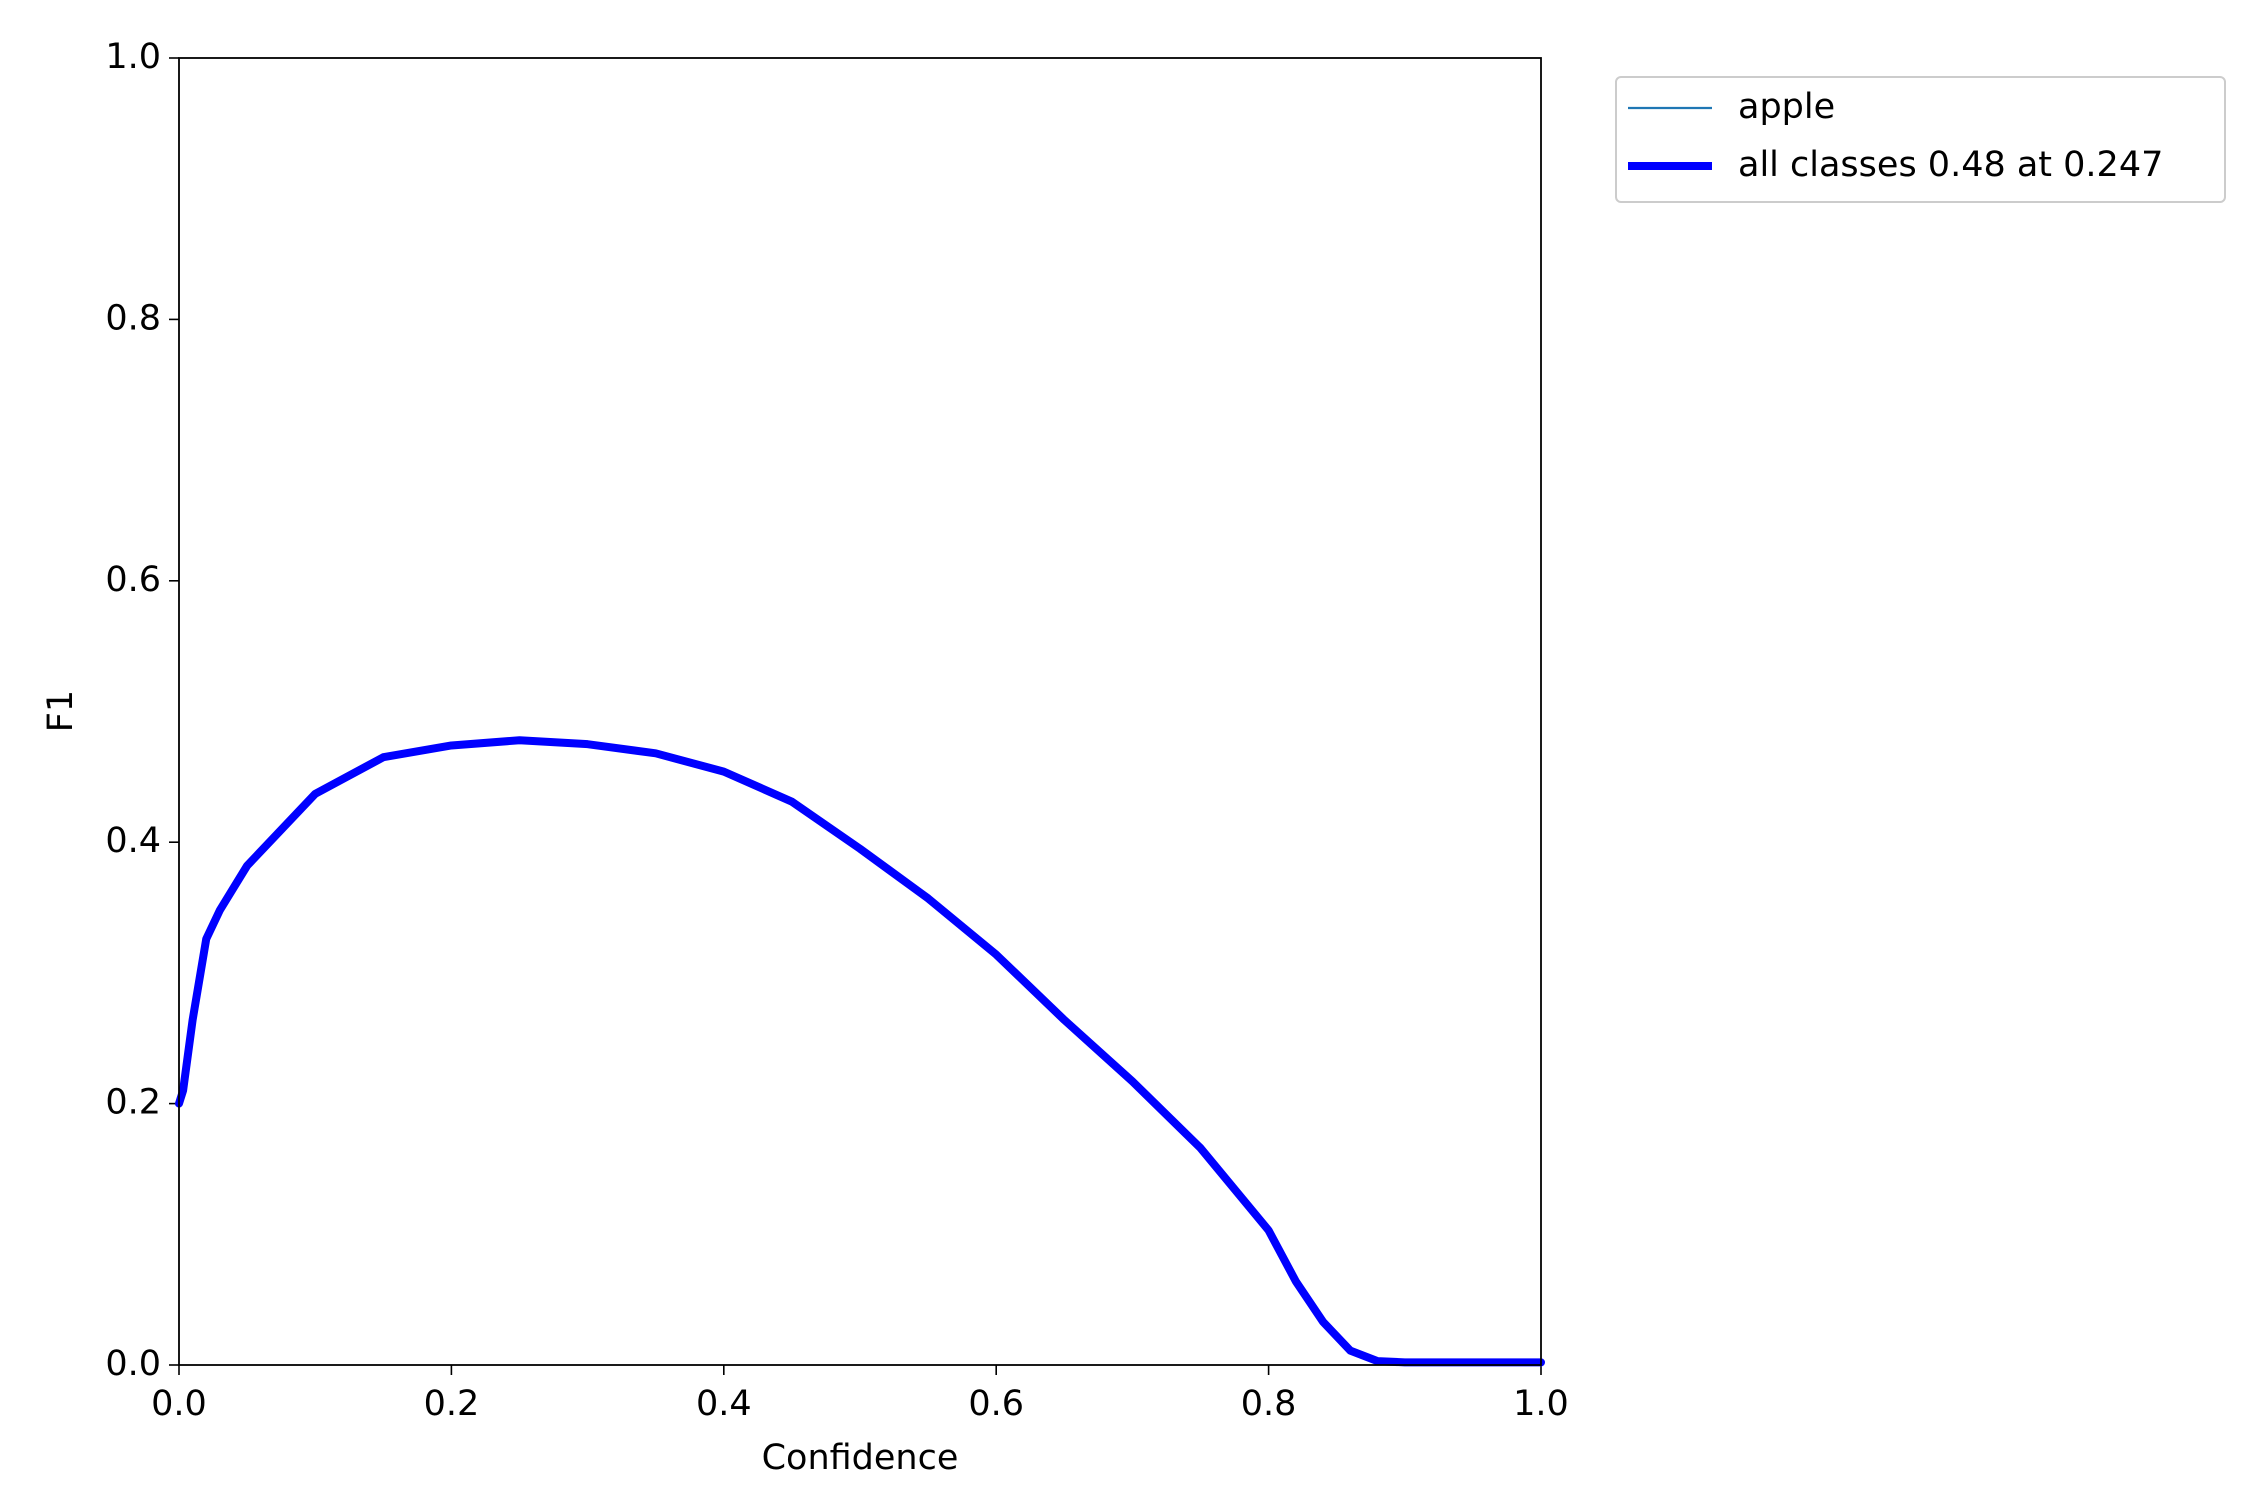 The image size is (2250, 1500). I want to click on legend-label: apple, so click(1786, 107).